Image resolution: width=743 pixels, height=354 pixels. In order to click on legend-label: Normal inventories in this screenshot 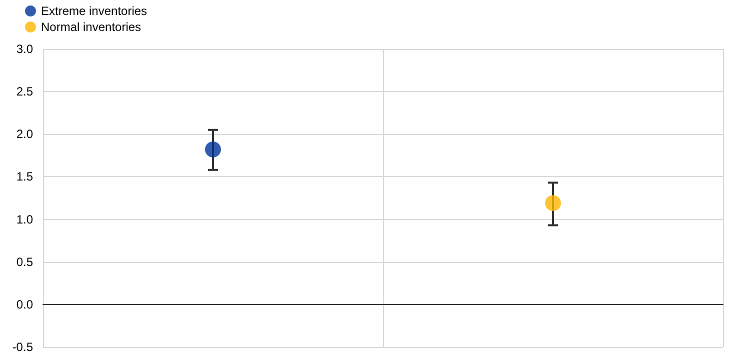, I will do `click(91, 27)`.